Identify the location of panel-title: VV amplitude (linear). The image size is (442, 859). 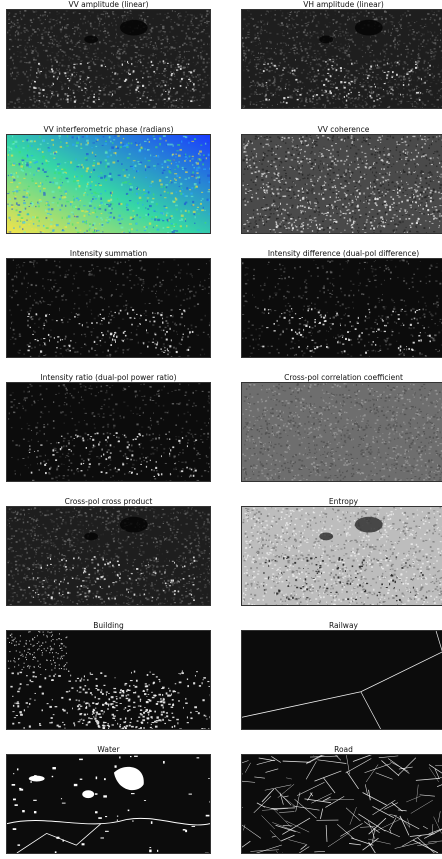
(108, 5).